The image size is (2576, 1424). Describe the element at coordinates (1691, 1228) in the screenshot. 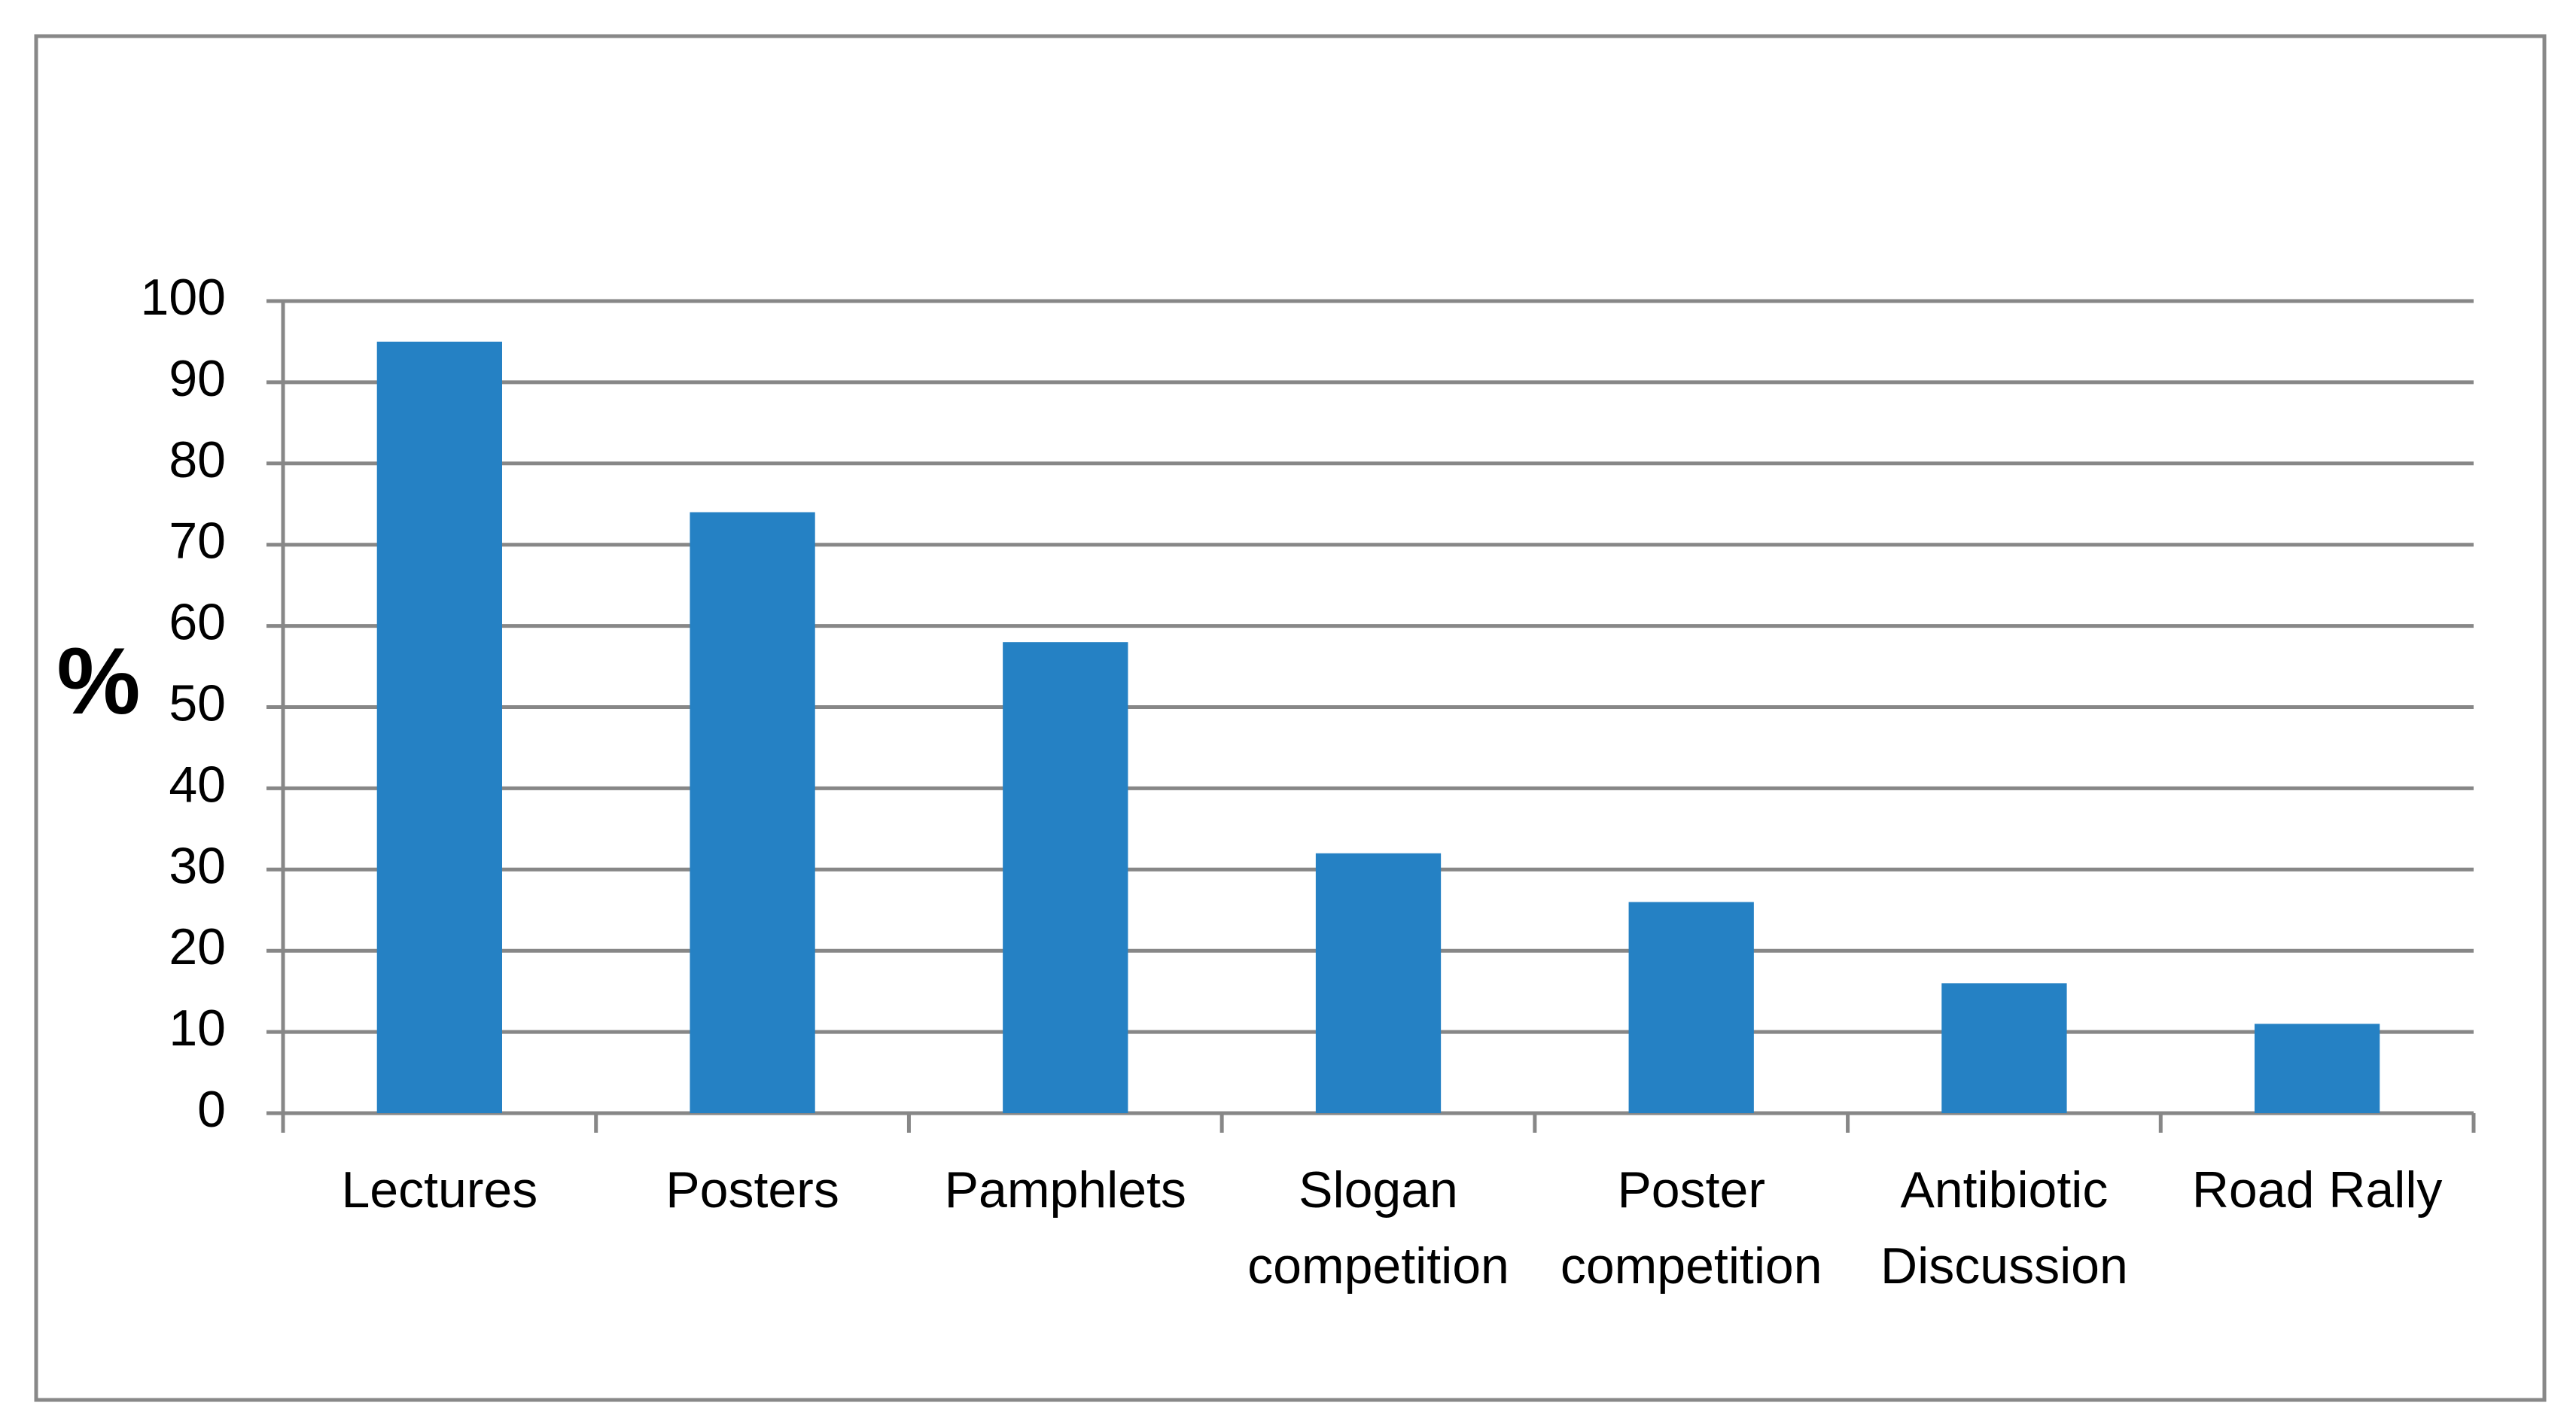

I see `x-tick-label: Poster competition` at that location.